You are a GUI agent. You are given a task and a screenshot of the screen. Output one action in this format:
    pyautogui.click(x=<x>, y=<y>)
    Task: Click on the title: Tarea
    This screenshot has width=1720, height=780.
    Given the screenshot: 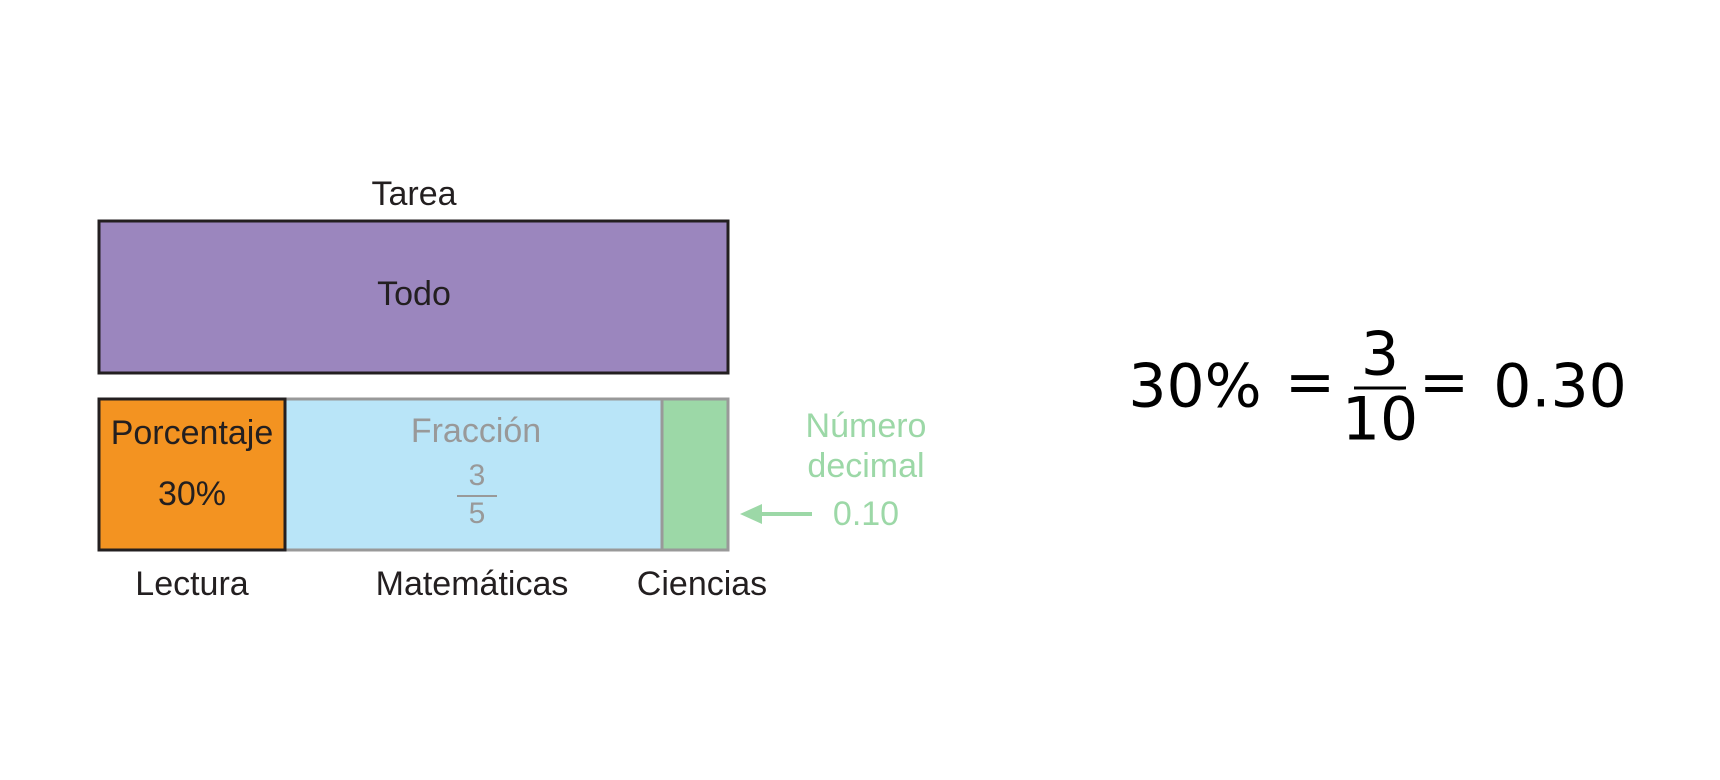 What is the action you would take?
    pyautogui.click(x=413, y=194)
    